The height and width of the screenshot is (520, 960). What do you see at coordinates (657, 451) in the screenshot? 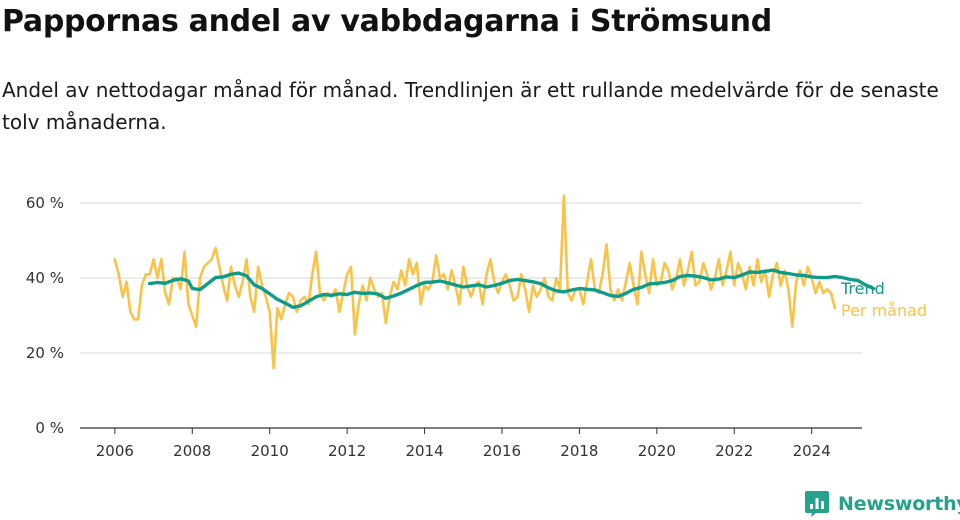
I see `x-tick-label: 2020` at bounding box center [657, 451].